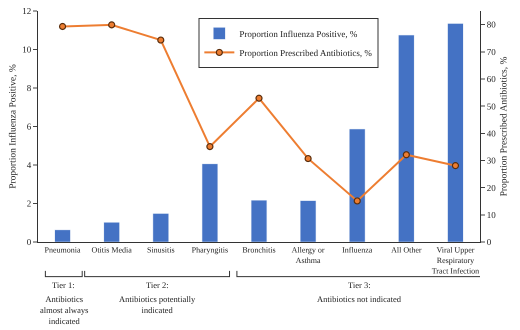 Image resolution: width=520 pixels, height=330 pixels. I want to click on y-tick-label: 0, so click(29, 242).